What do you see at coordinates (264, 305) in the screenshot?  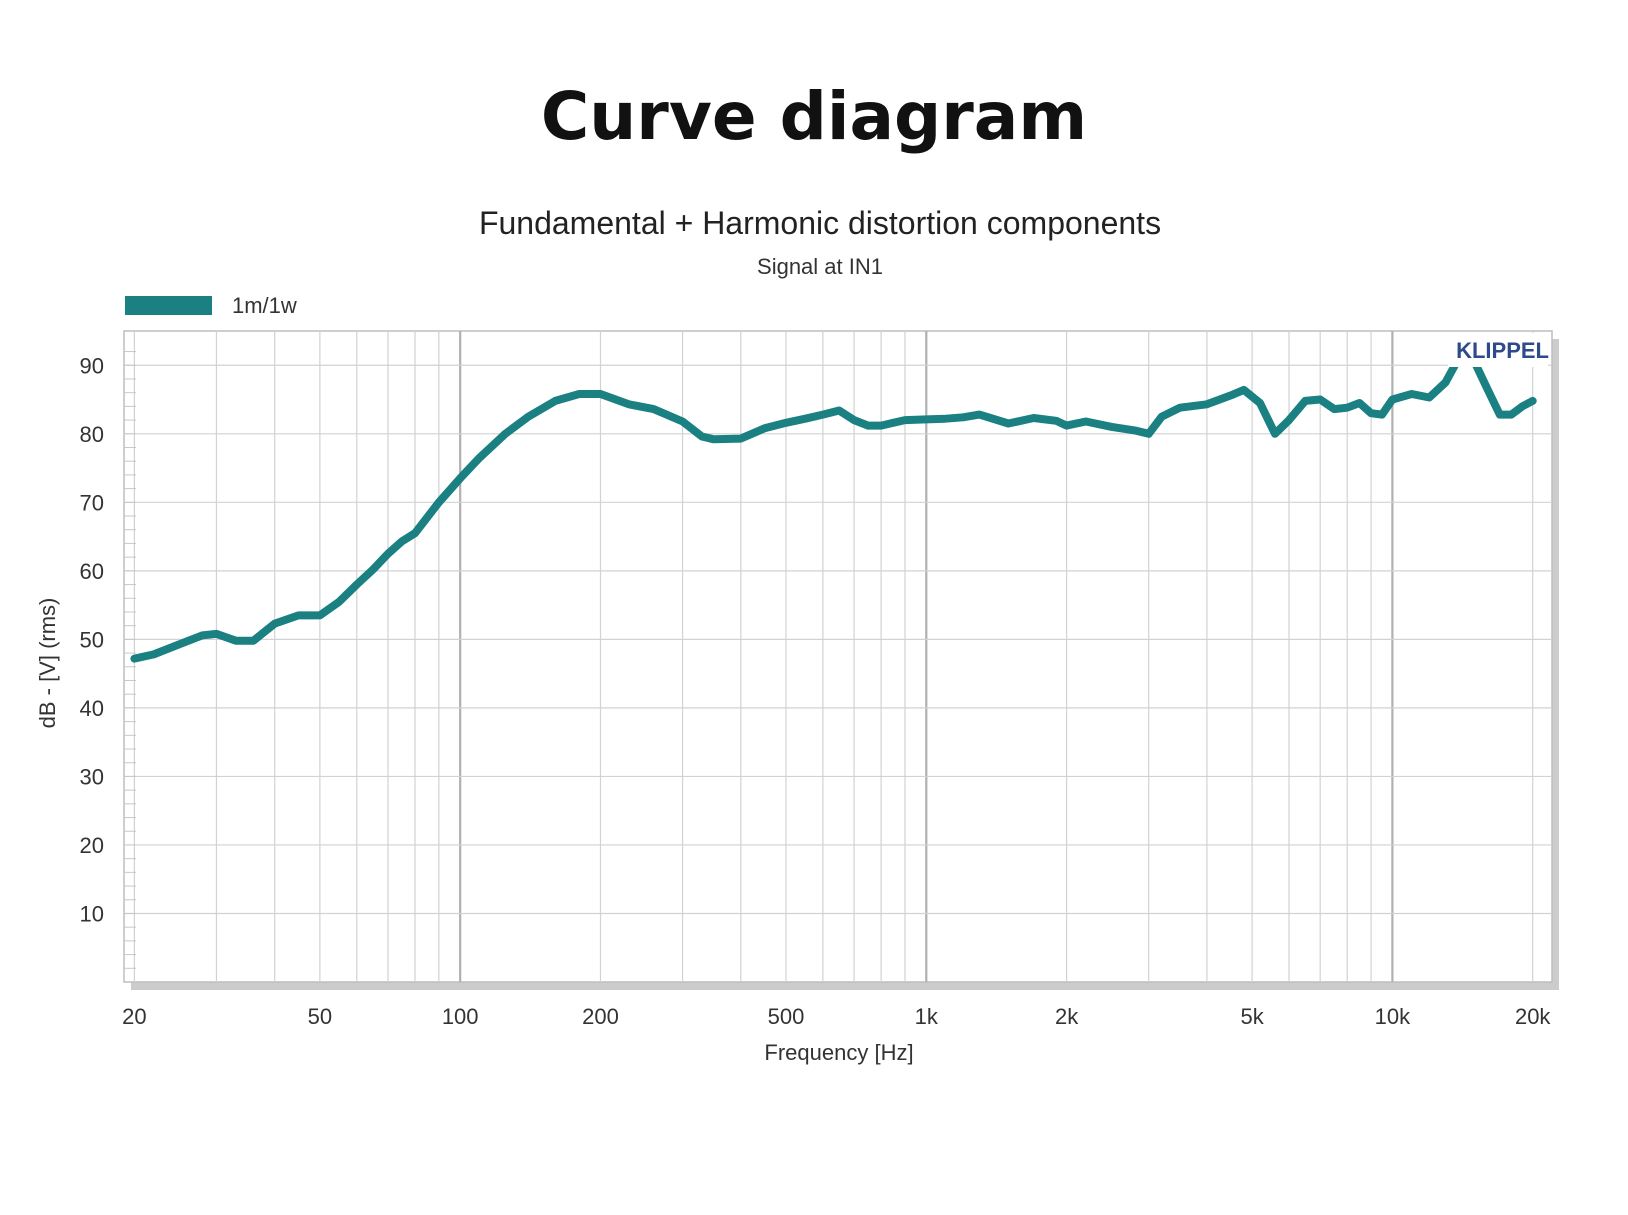 I see `legend-label: 1m/1w` at bounding box center [264, 305].